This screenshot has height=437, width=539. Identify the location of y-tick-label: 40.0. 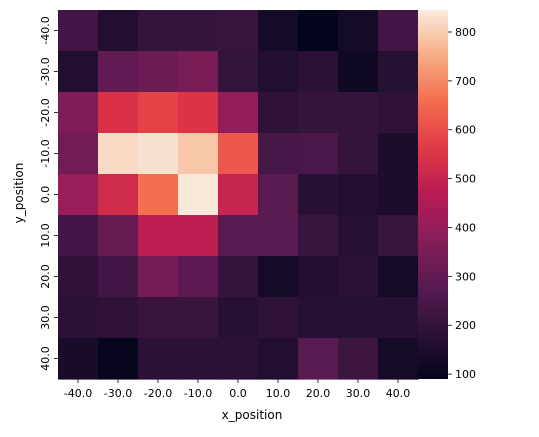
(45, 358).